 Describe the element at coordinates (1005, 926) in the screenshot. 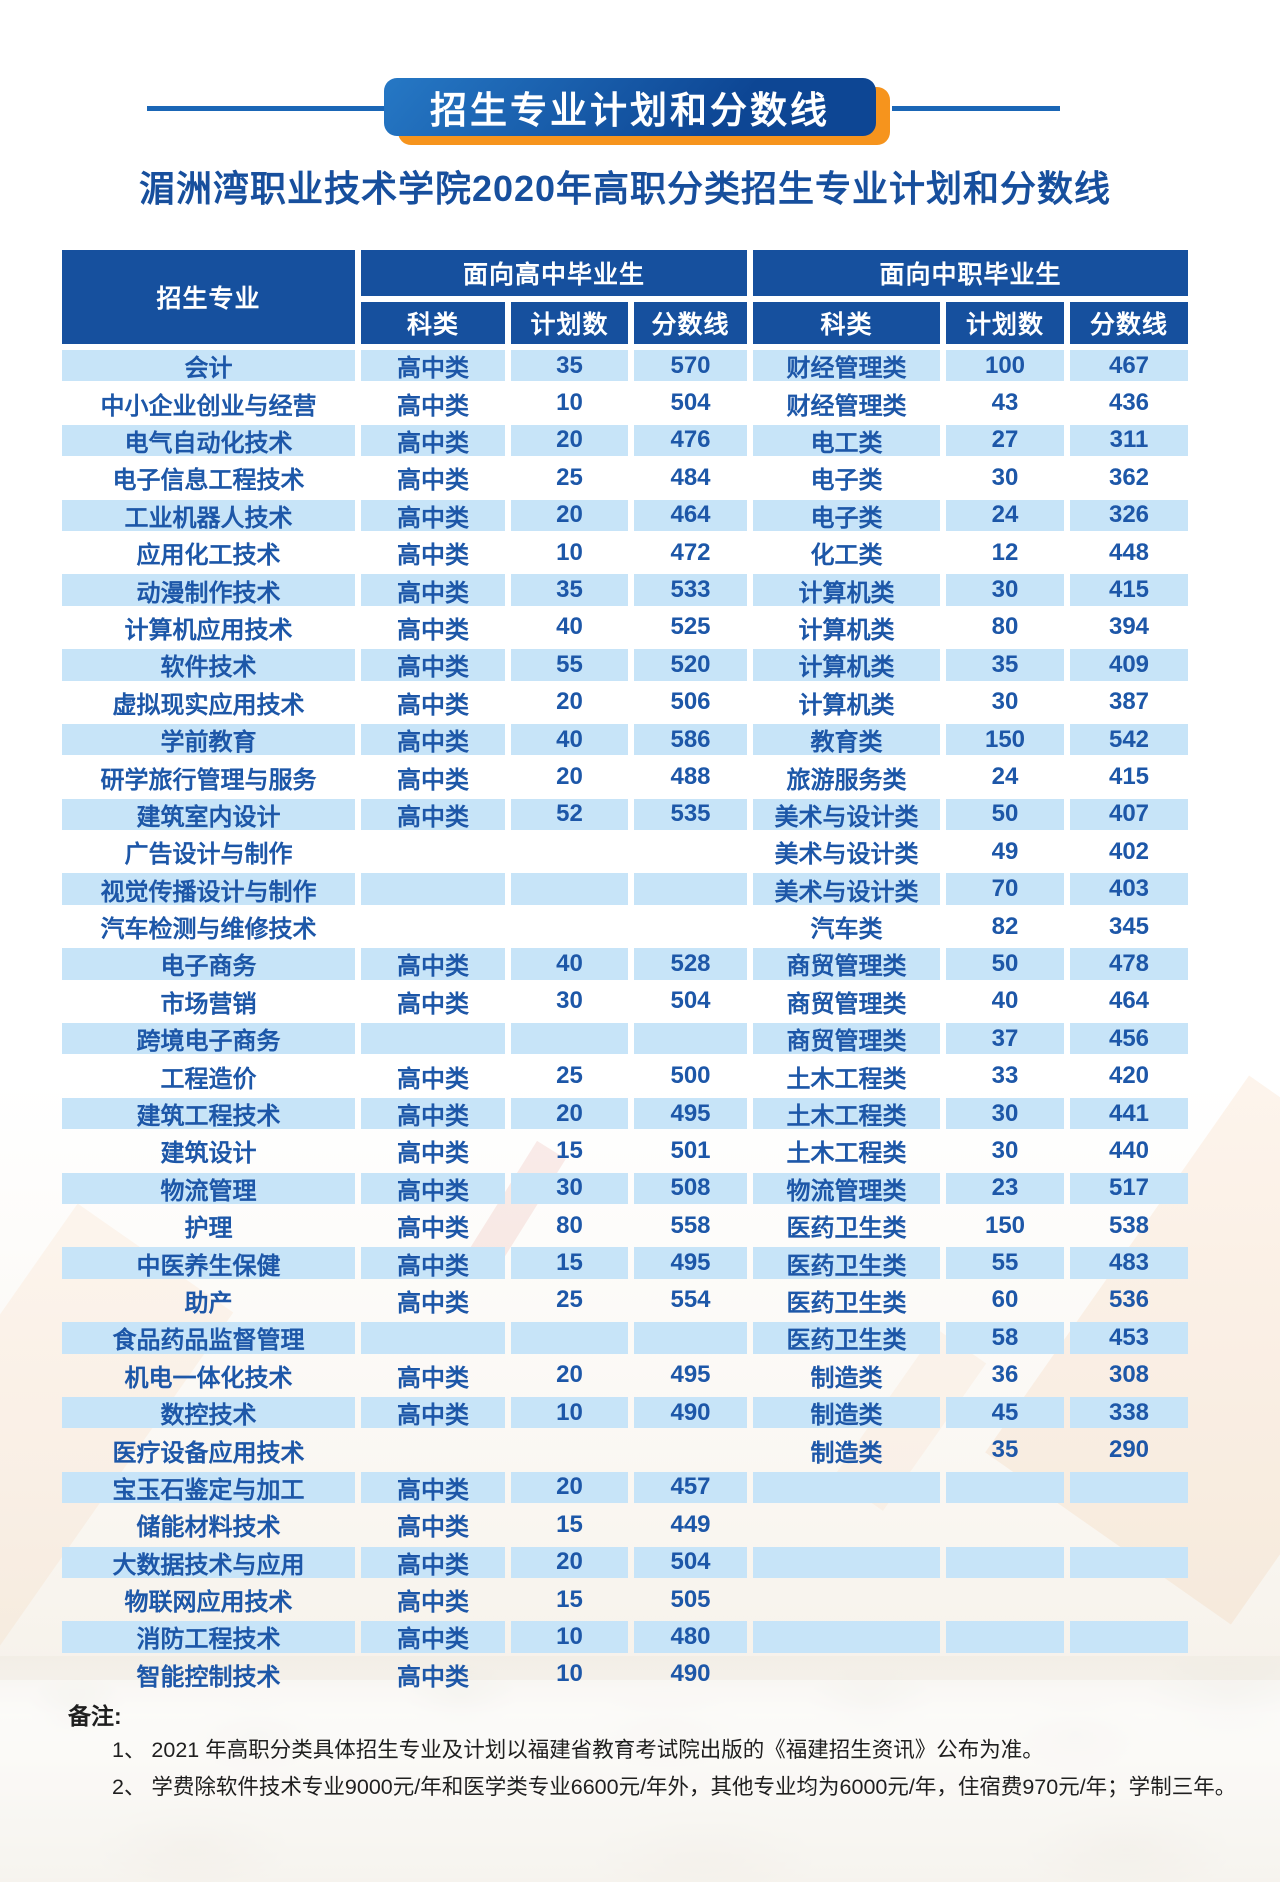

I see `cell-vs-plan: 82` at that location.